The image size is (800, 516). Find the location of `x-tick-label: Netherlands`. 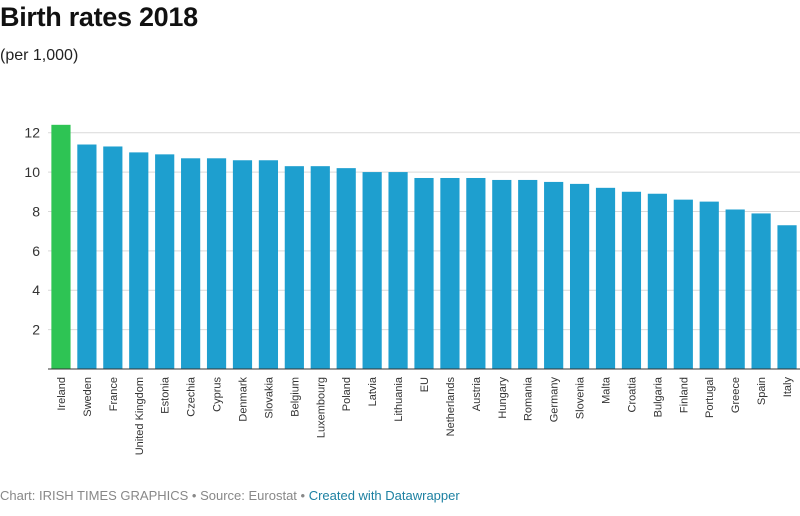

x-tick-label: Netherlands is located at coordinates (451, 407).